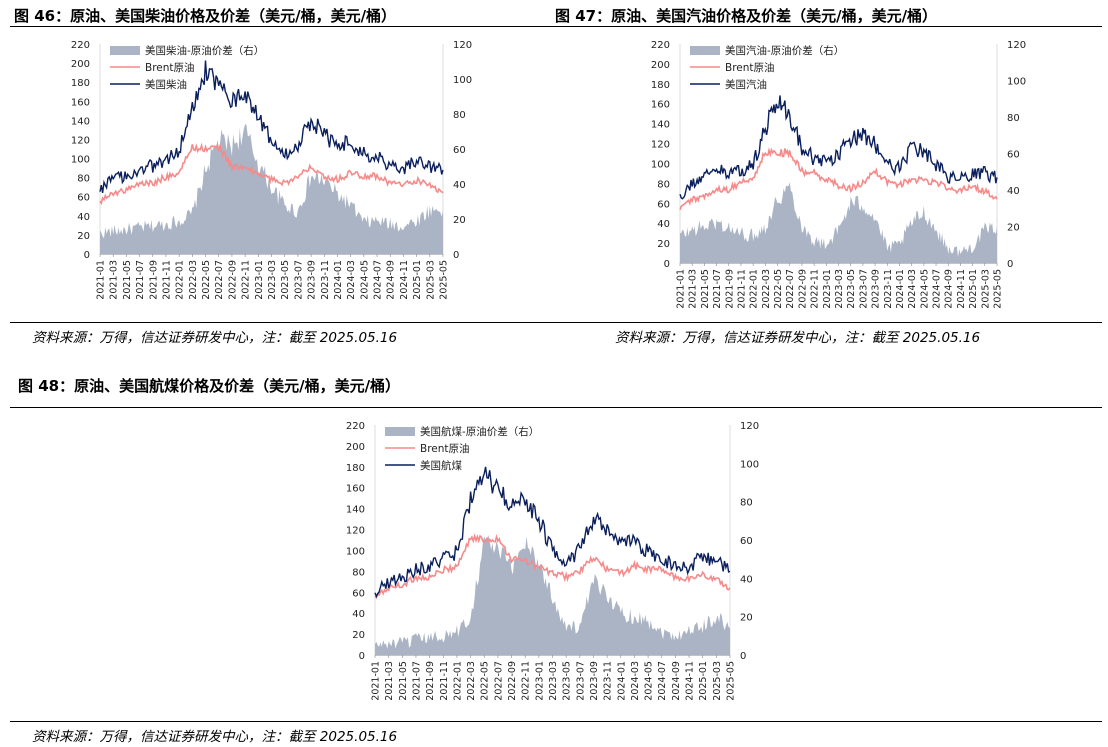 Image resolution: width=1108 pixels, height=747 pixels. I want to click on legend-label: 美国航煤, so click(441, 465).